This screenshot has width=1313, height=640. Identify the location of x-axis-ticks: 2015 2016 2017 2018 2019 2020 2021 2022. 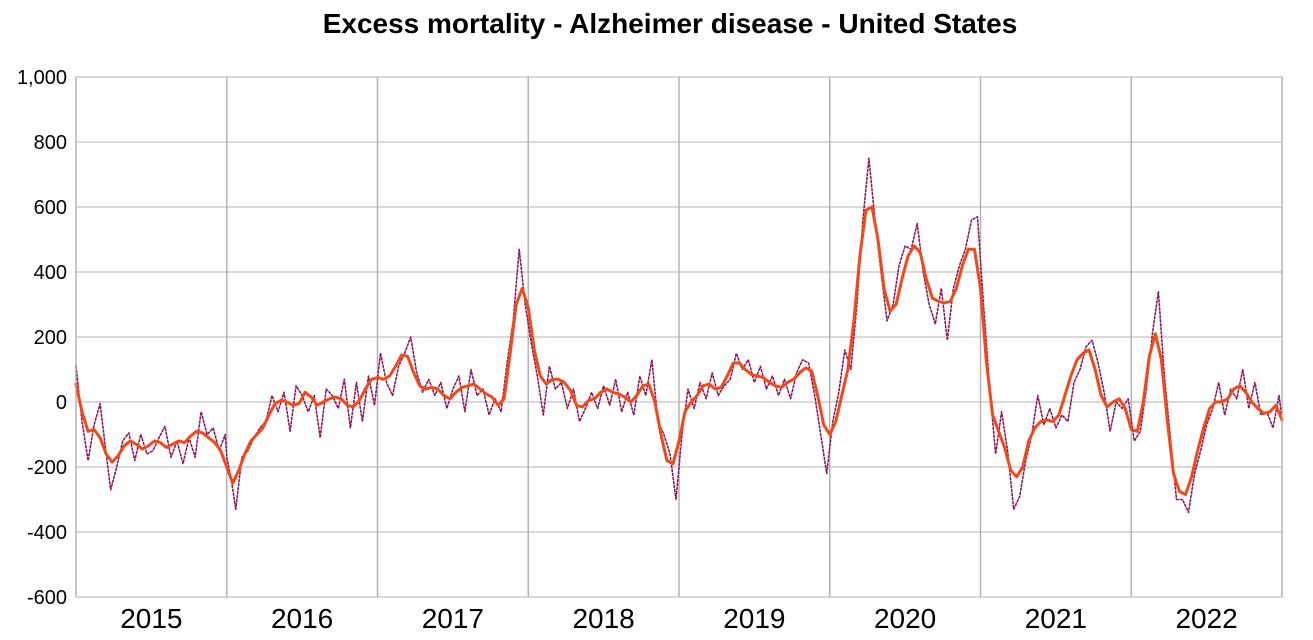
(679, 618).